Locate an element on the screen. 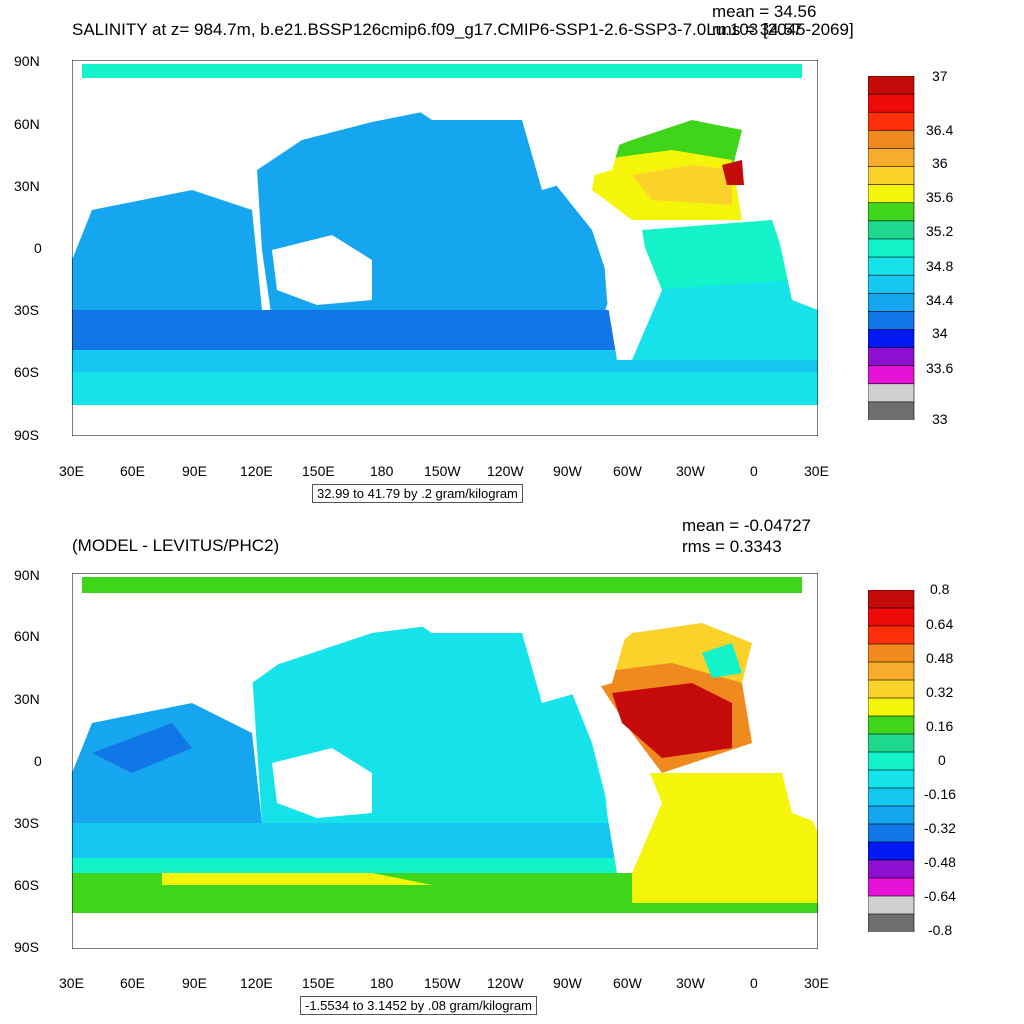 The height and width of the screenshot is (1024, 1024). p2-south-yellow is located at coordinates (297, 879).